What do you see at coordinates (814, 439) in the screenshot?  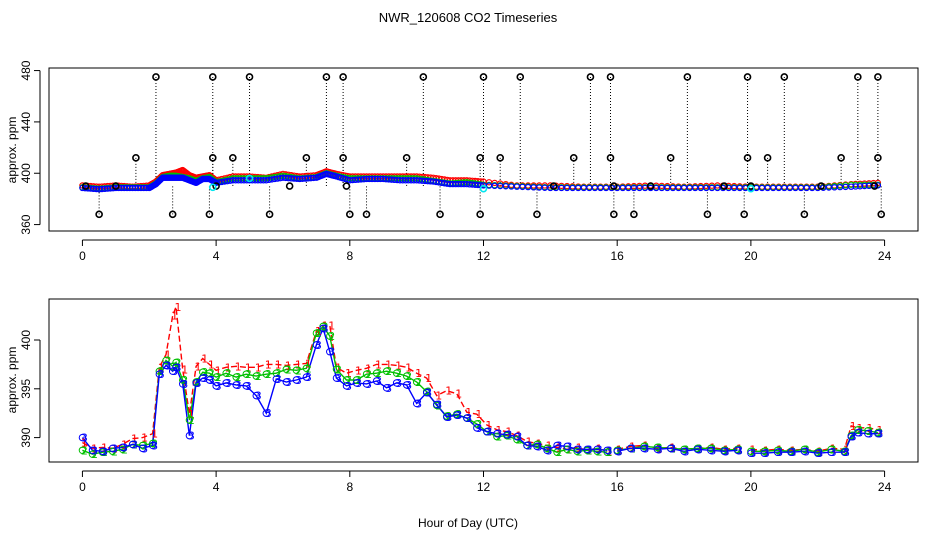 I see `series-1-line` at bounding box center [814, 439].